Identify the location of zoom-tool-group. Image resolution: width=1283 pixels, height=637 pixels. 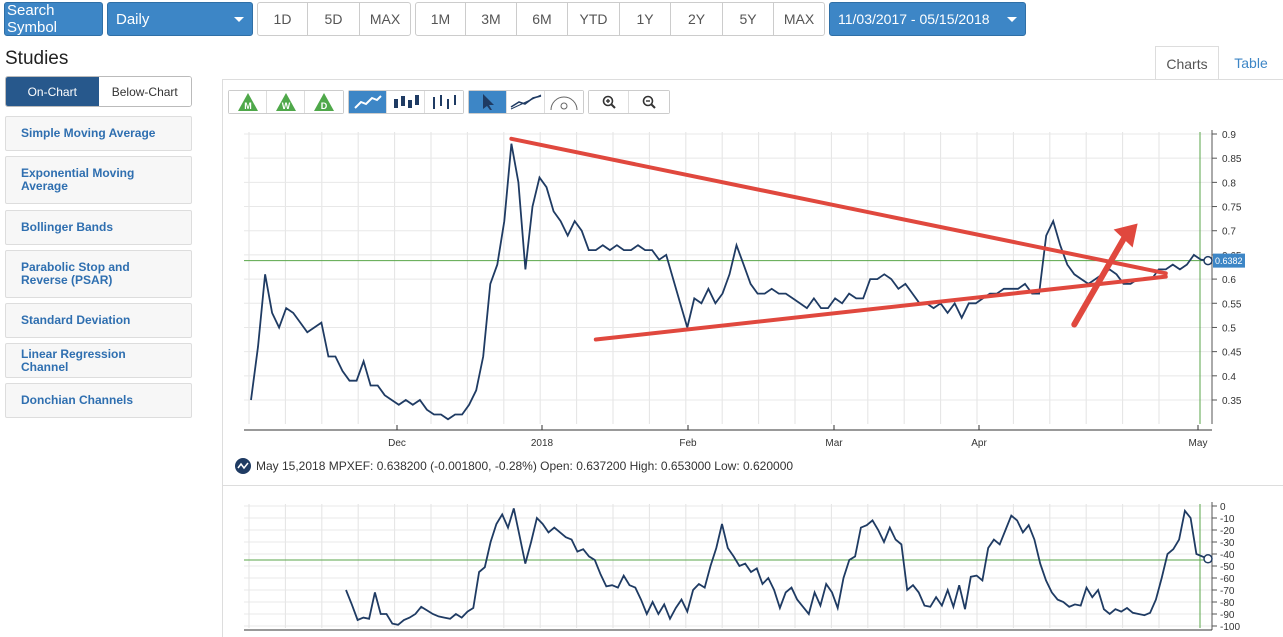
(629, 102).